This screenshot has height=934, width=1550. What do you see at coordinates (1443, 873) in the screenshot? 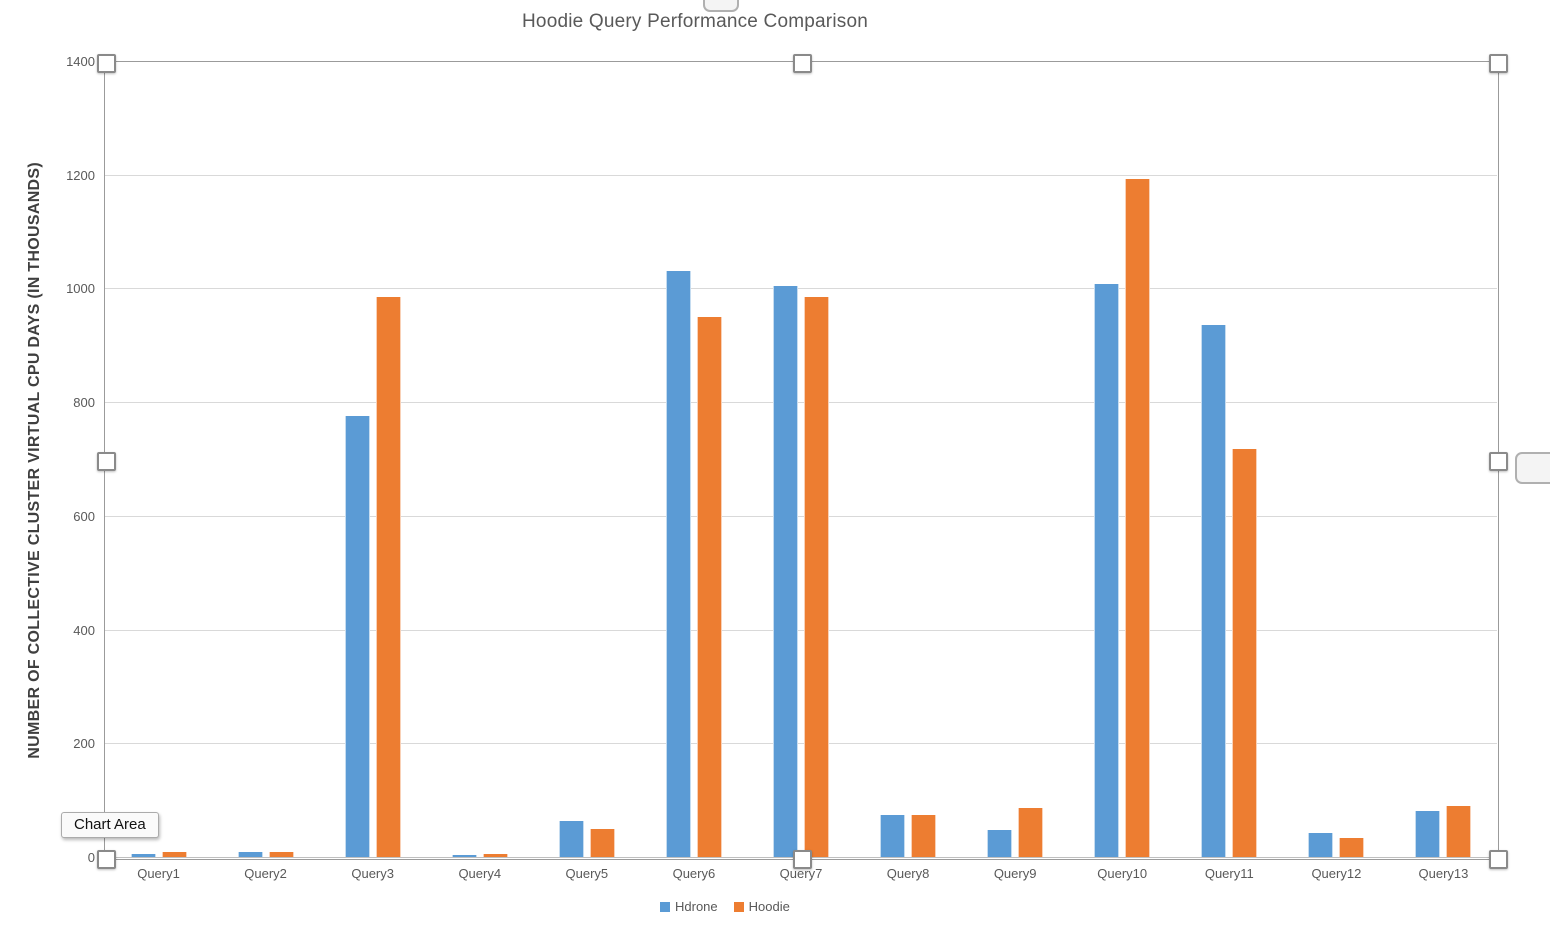
I see `x-tick-label-query13: Query13` at bounding box center [1443, 873].